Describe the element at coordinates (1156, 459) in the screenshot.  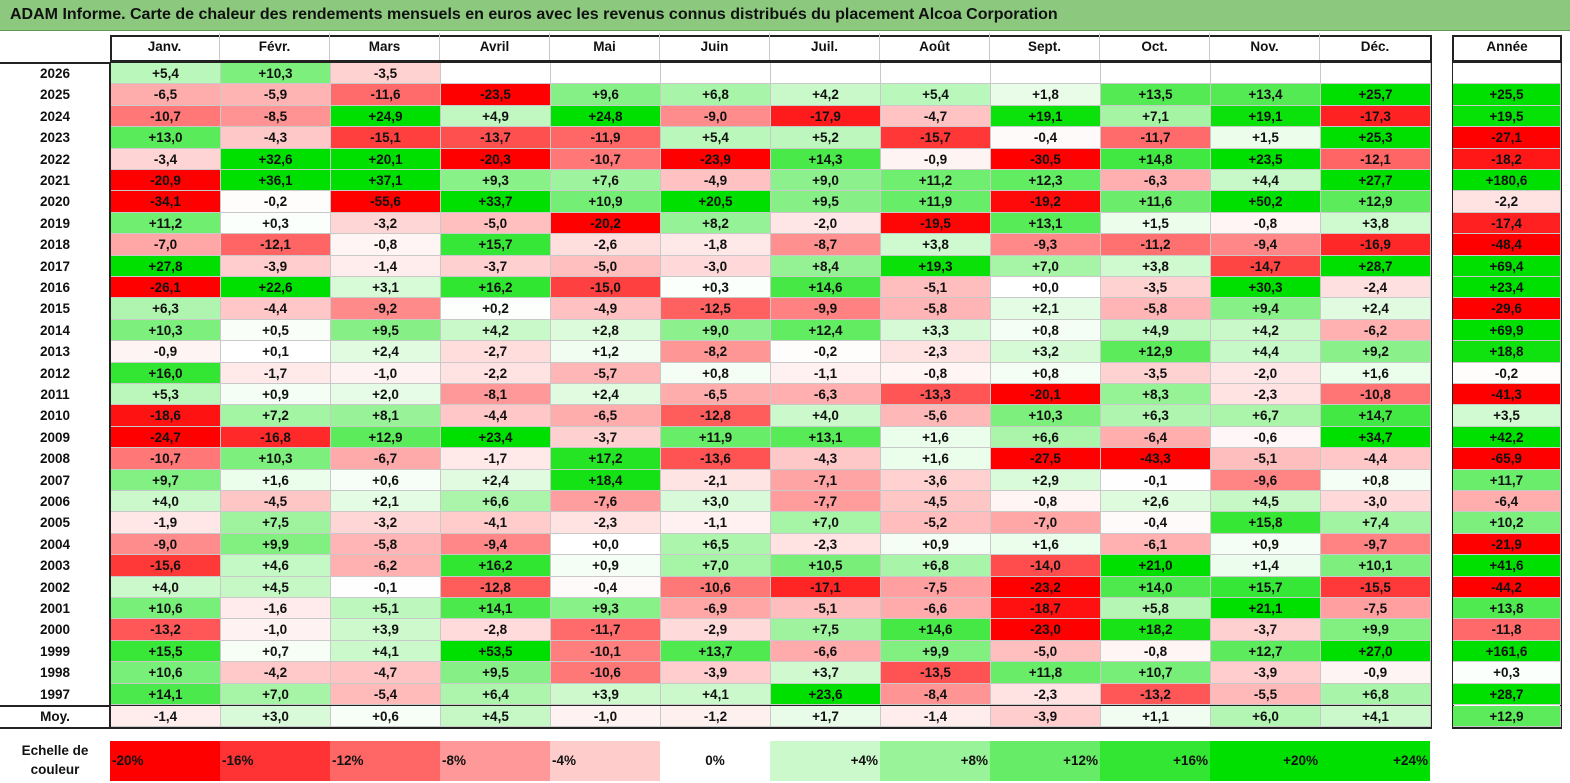
I see `heatmap-cell: -43,3` at that location.